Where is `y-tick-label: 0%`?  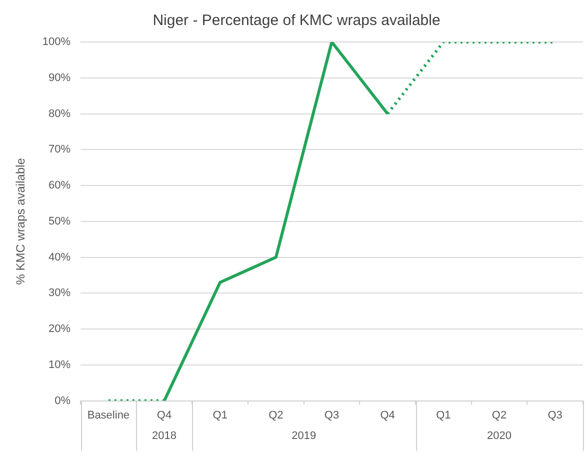 y-tick-label: 0% is located at coordinates (62, 400).